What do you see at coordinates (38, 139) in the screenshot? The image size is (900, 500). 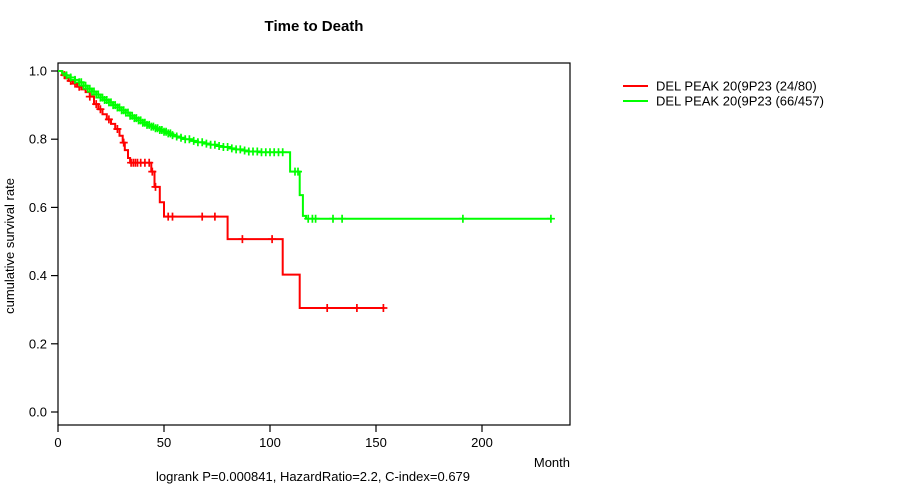 I see `y-tick-label: 0.8` at bounding box center [38, 139].